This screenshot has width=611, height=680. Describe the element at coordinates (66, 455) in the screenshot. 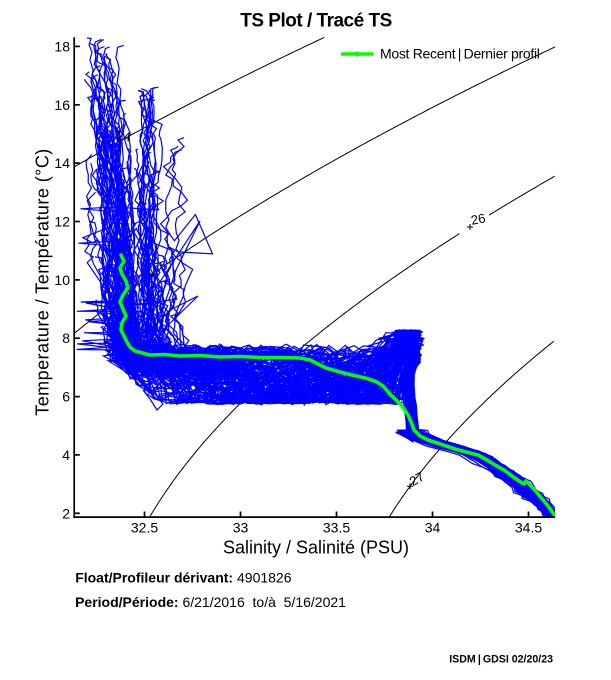

I see `svg-text: 4` at that location.